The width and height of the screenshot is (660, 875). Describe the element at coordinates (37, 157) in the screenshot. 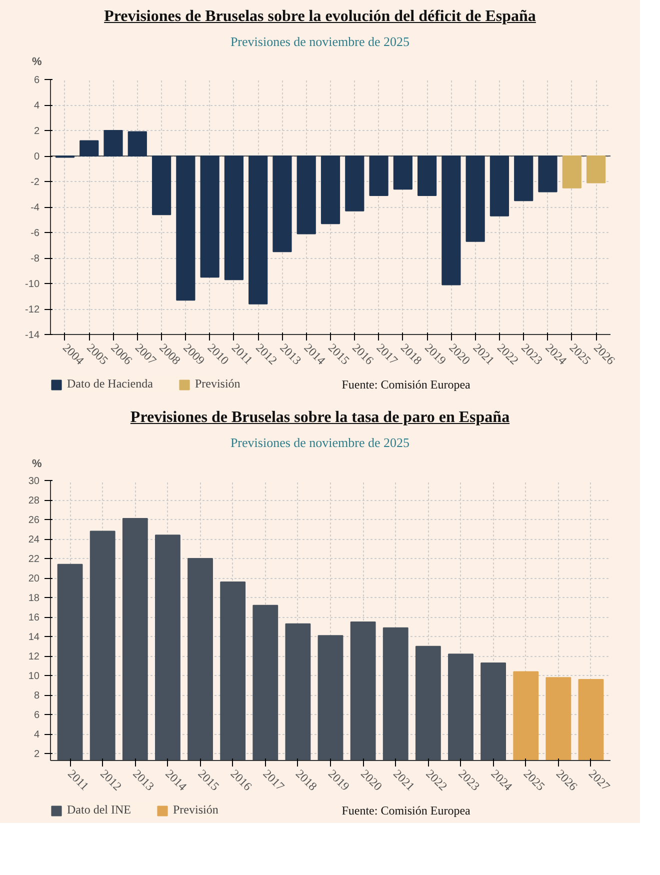

I see `y-tick-label: 0` at that location.